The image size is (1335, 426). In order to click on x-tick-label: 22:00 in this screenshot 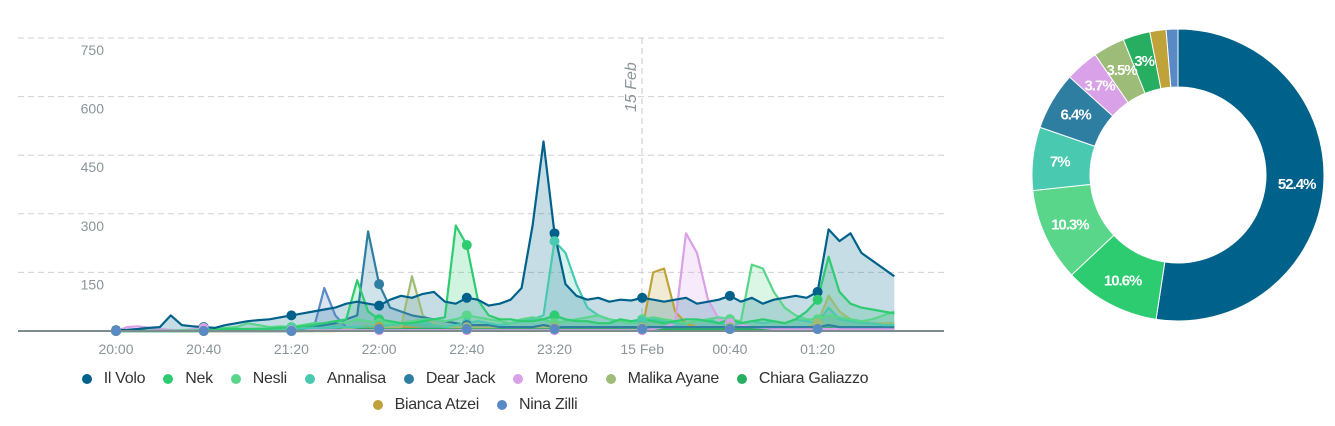, I will do `click(379, 349)`.